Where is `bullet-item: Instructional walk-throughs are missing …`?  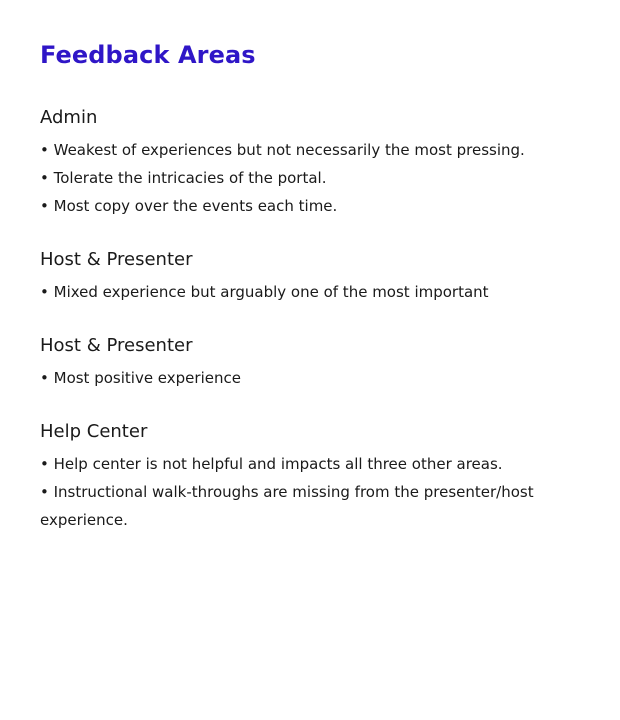
bullet-item: Instructional walk-throughs are missing … is located at coordinates (310, 506).